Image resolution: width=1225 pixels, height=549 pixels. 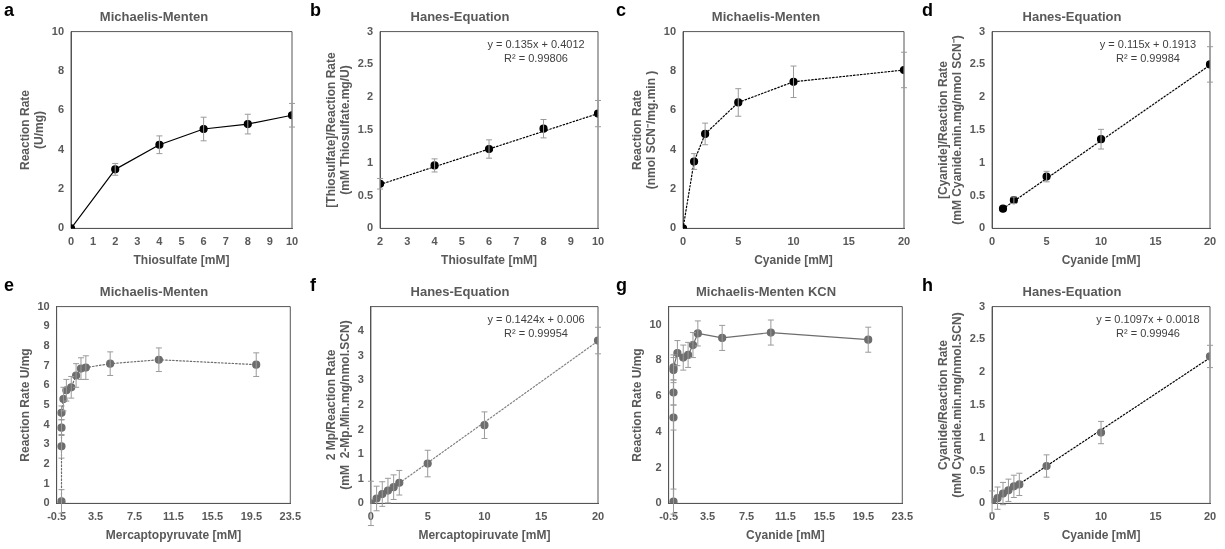 I want to click on x-axis-title: Mercaptopyruvate [mM], so click(x=173, y=535).